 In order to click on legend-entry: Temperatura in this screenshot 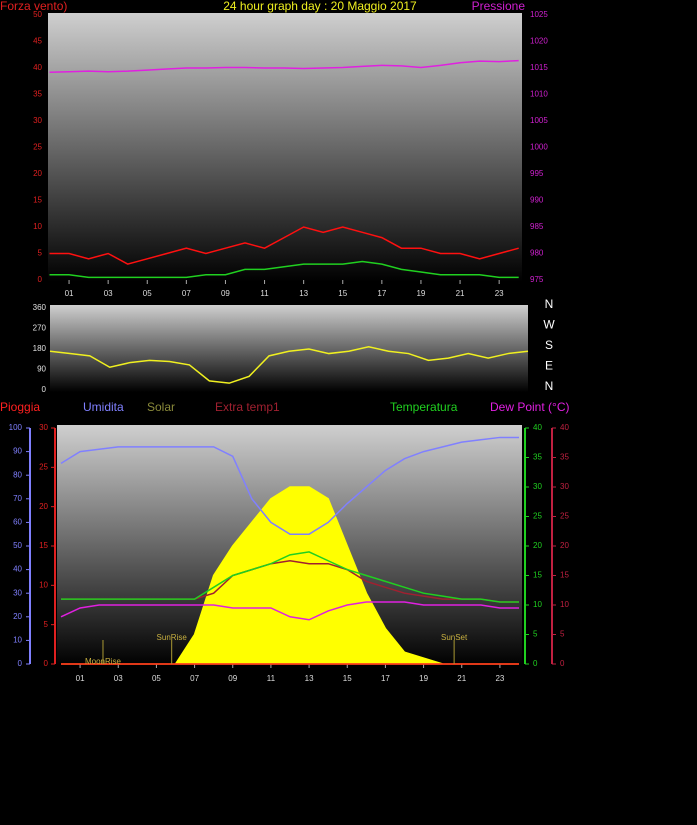, I will do `click(424, 407)`.